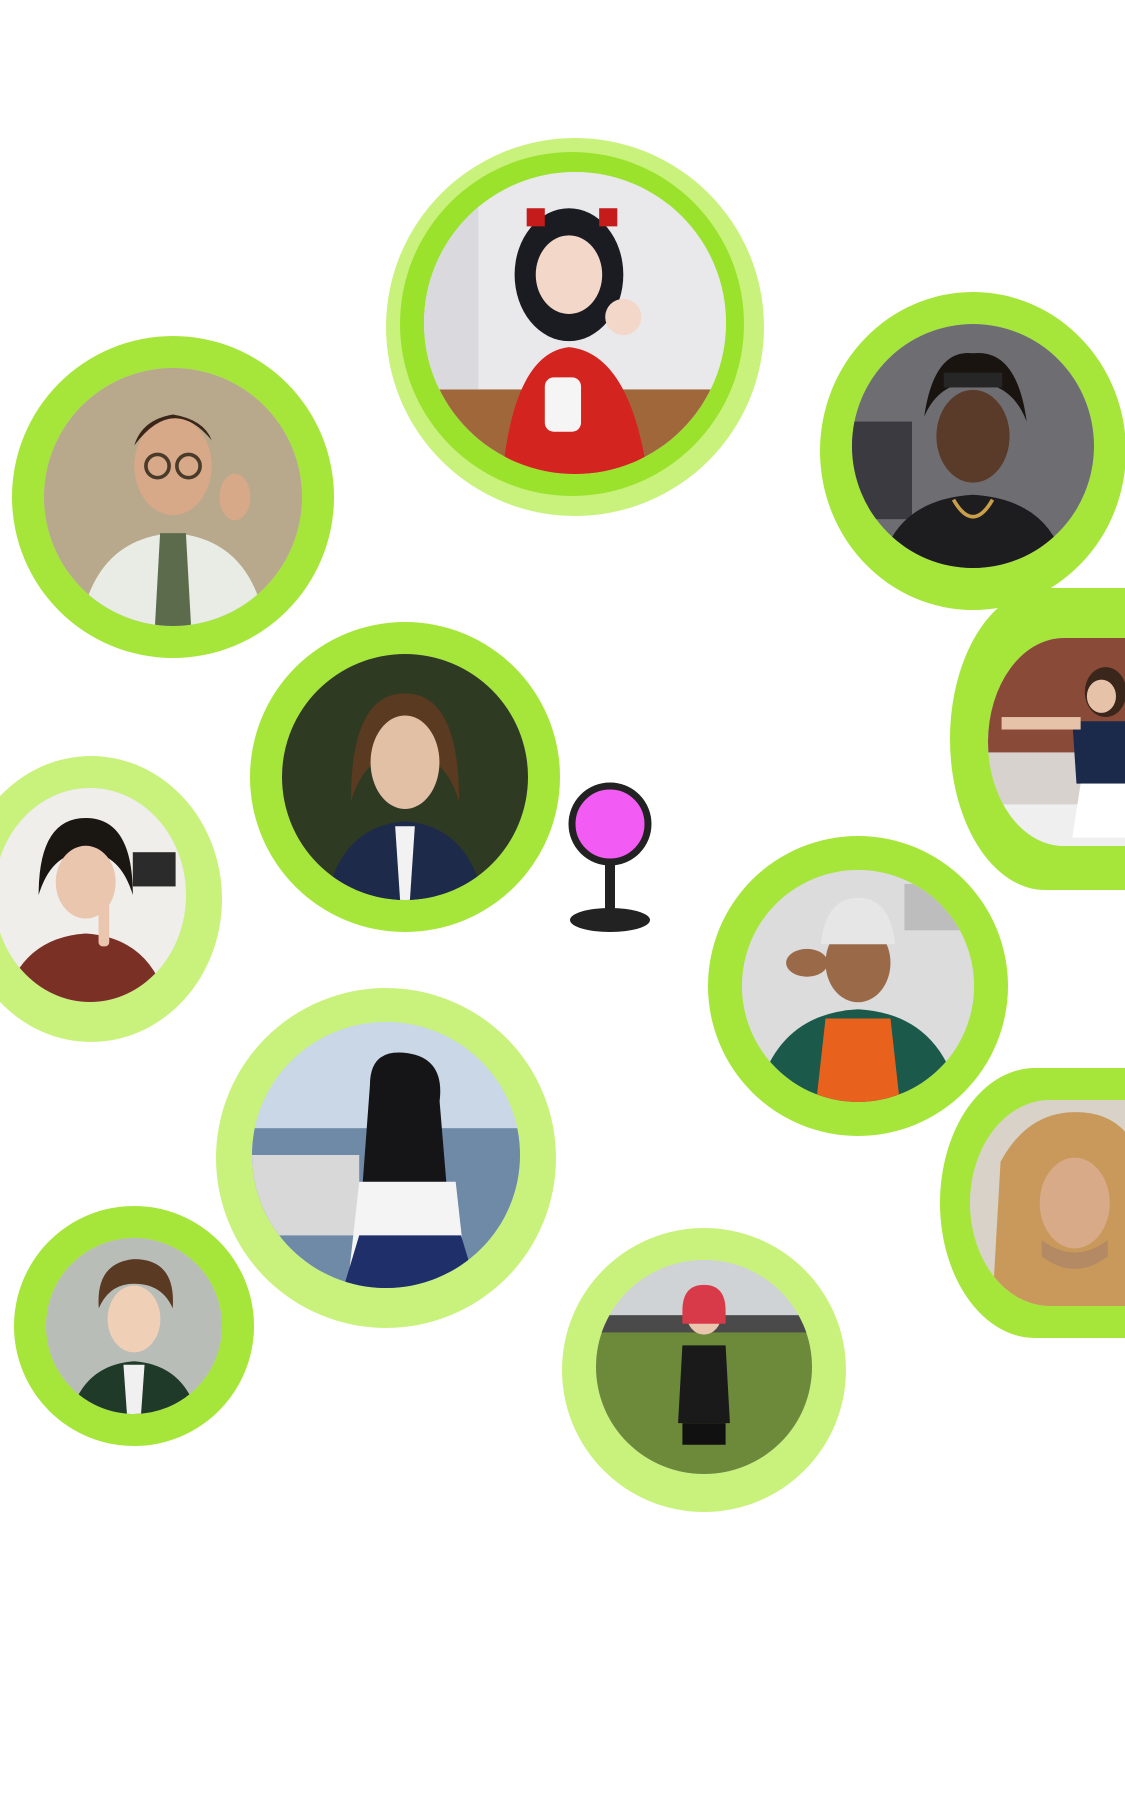  I want to click on profile-photo-girl-finger-on-lip-icon, so click(93, 895).